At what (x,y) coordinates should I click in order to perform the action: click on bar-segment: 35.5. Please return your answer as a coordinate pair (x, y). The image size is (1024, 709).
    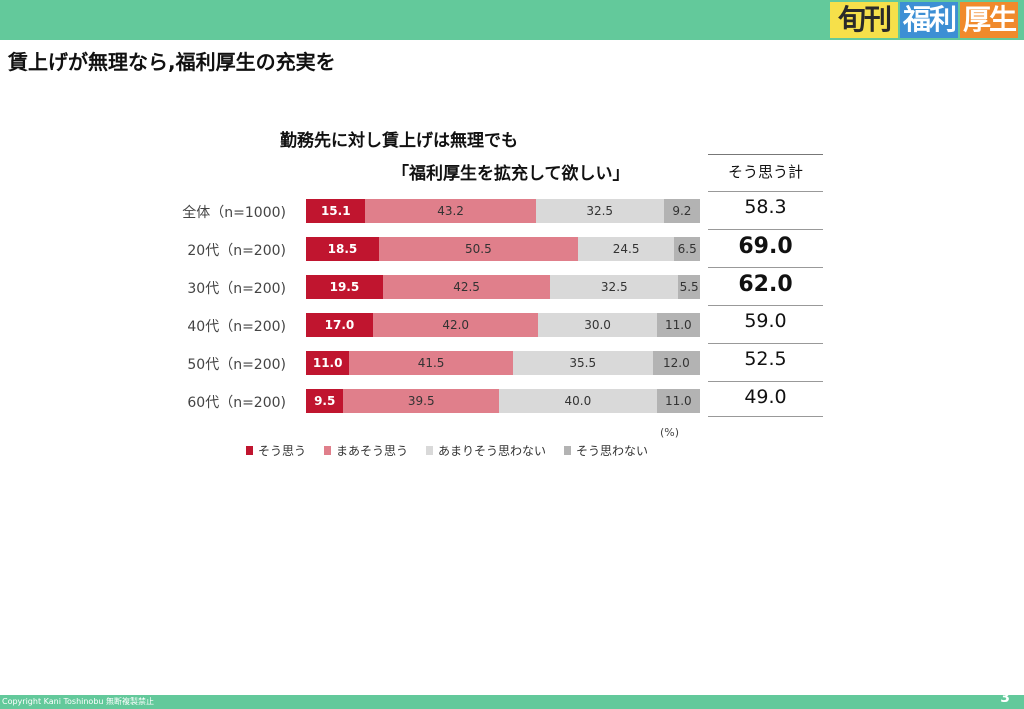
    Looking at the image, I should click on (582, 363).